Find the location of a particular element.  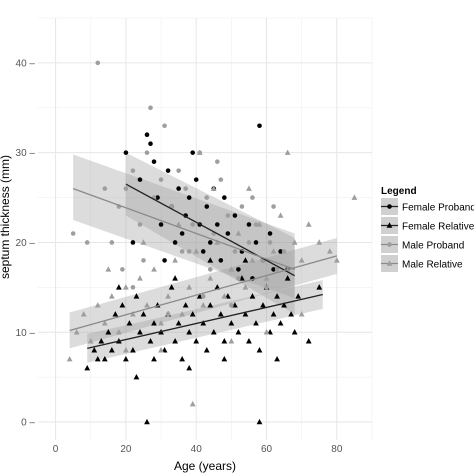

y-axis-title: septum thickness (mm) is located at coordinates (6, 217).